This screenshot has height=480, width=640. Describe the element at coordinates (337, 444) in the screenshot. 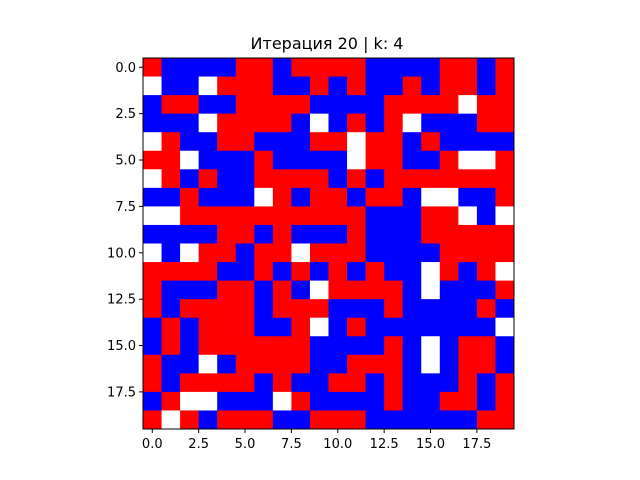

I see `x-tick-label: 10.0` at that location.